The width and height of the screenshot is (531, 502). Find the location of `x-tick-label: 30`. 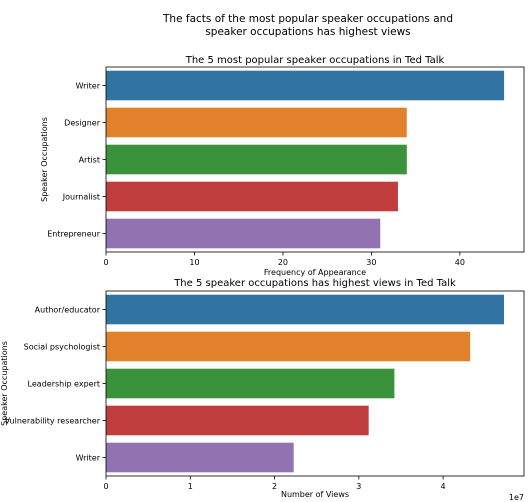

x-tick-label: 30 is located at coordinates (371, 262).